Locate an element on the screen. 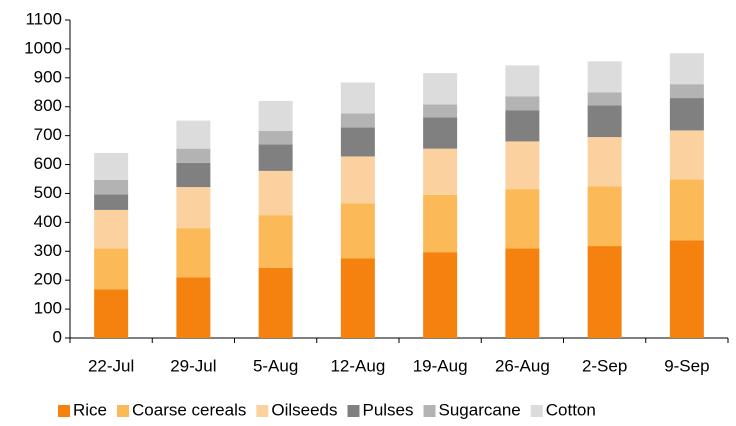  legend-label: Rice is located at coordinates (90, 409).